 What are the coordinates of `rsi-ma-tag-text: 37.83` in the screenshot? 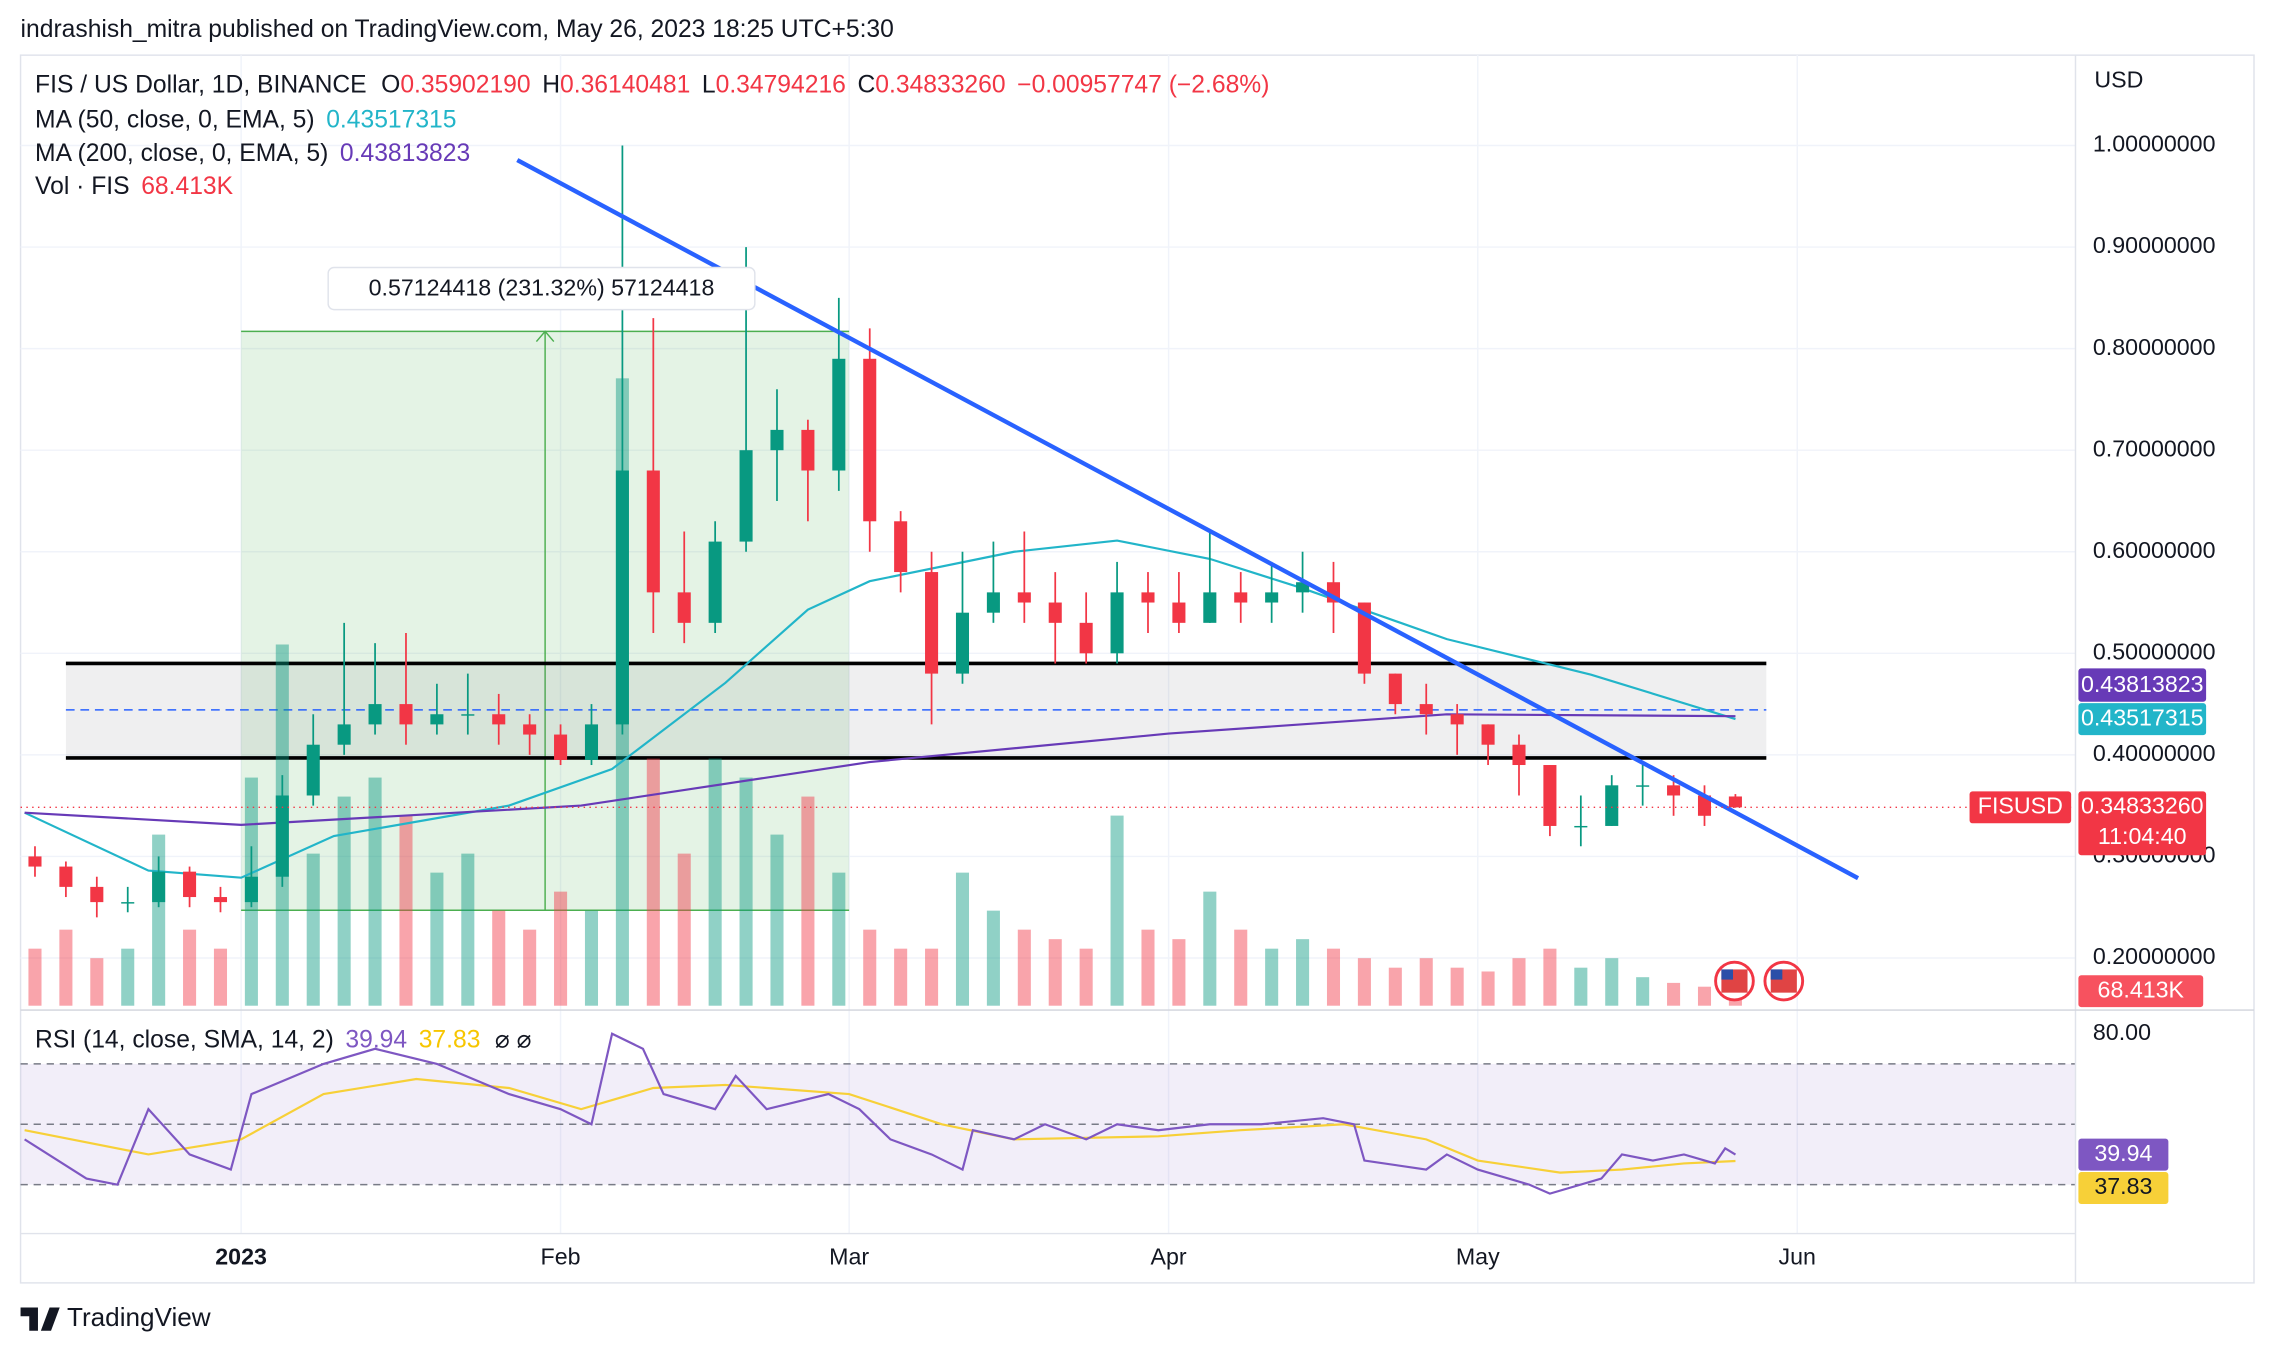 It's located at (2123, 1186).